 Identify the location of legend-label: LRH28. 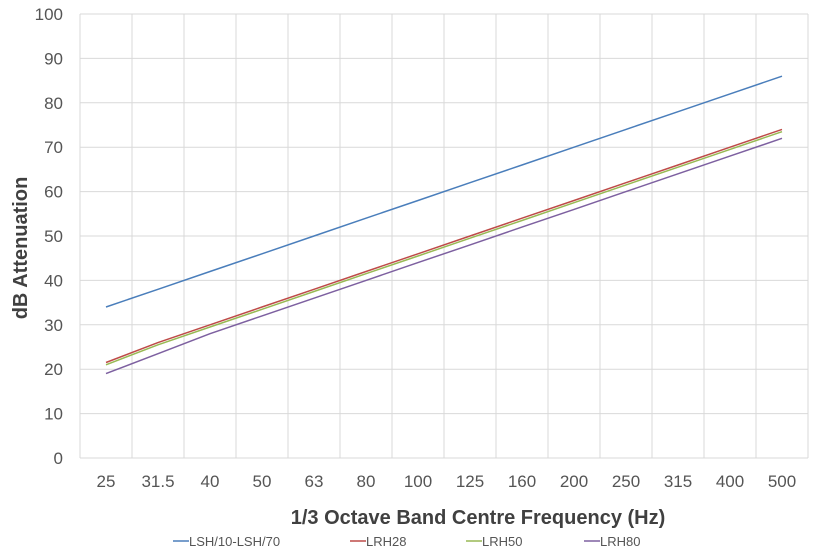
(386, 541).